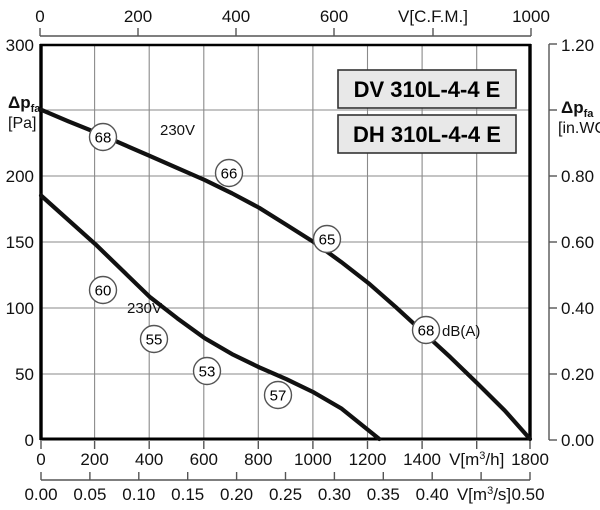 The image size is (600, 510). I want to click on bottom-tick-400: 400, so click(149, 459).